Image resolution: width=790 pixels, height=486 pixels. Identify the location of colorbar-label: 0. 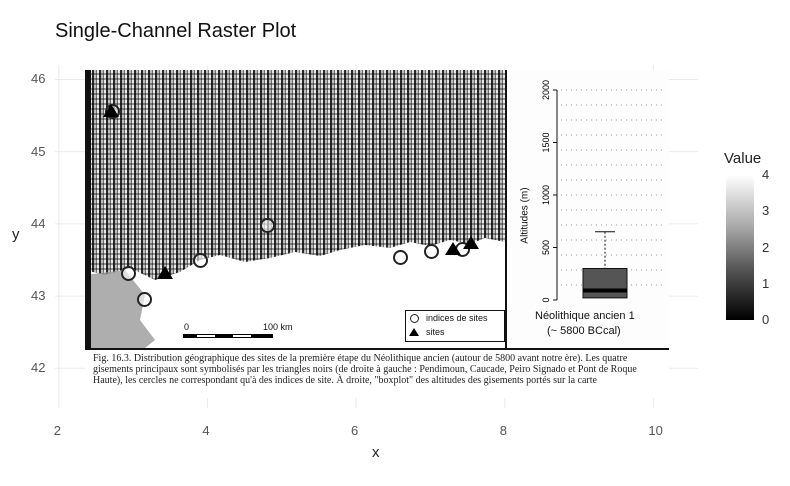
(766, 319).